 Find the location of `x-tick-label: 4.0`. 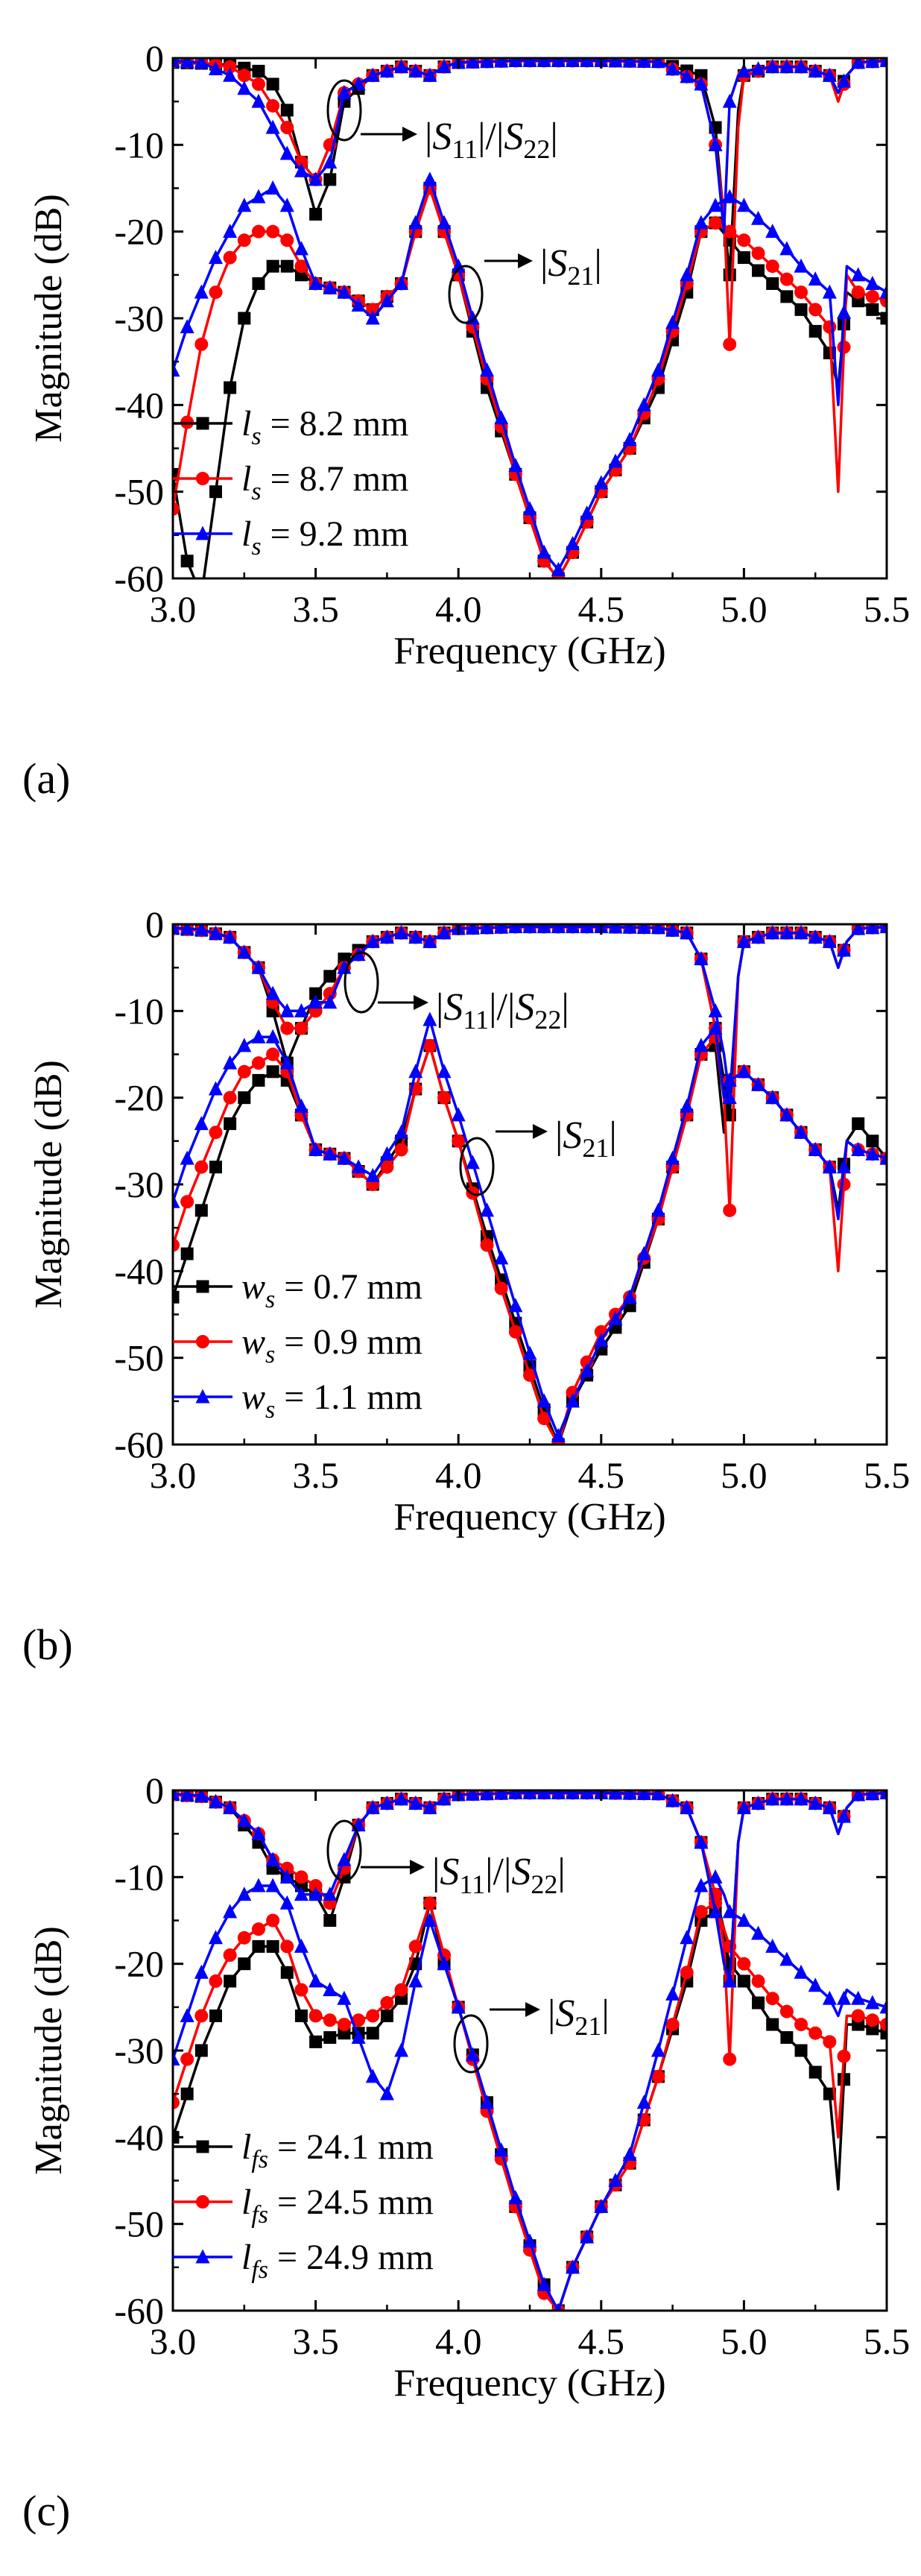

x-tick-label: 4.0 is located at coordinates (458, 2341).